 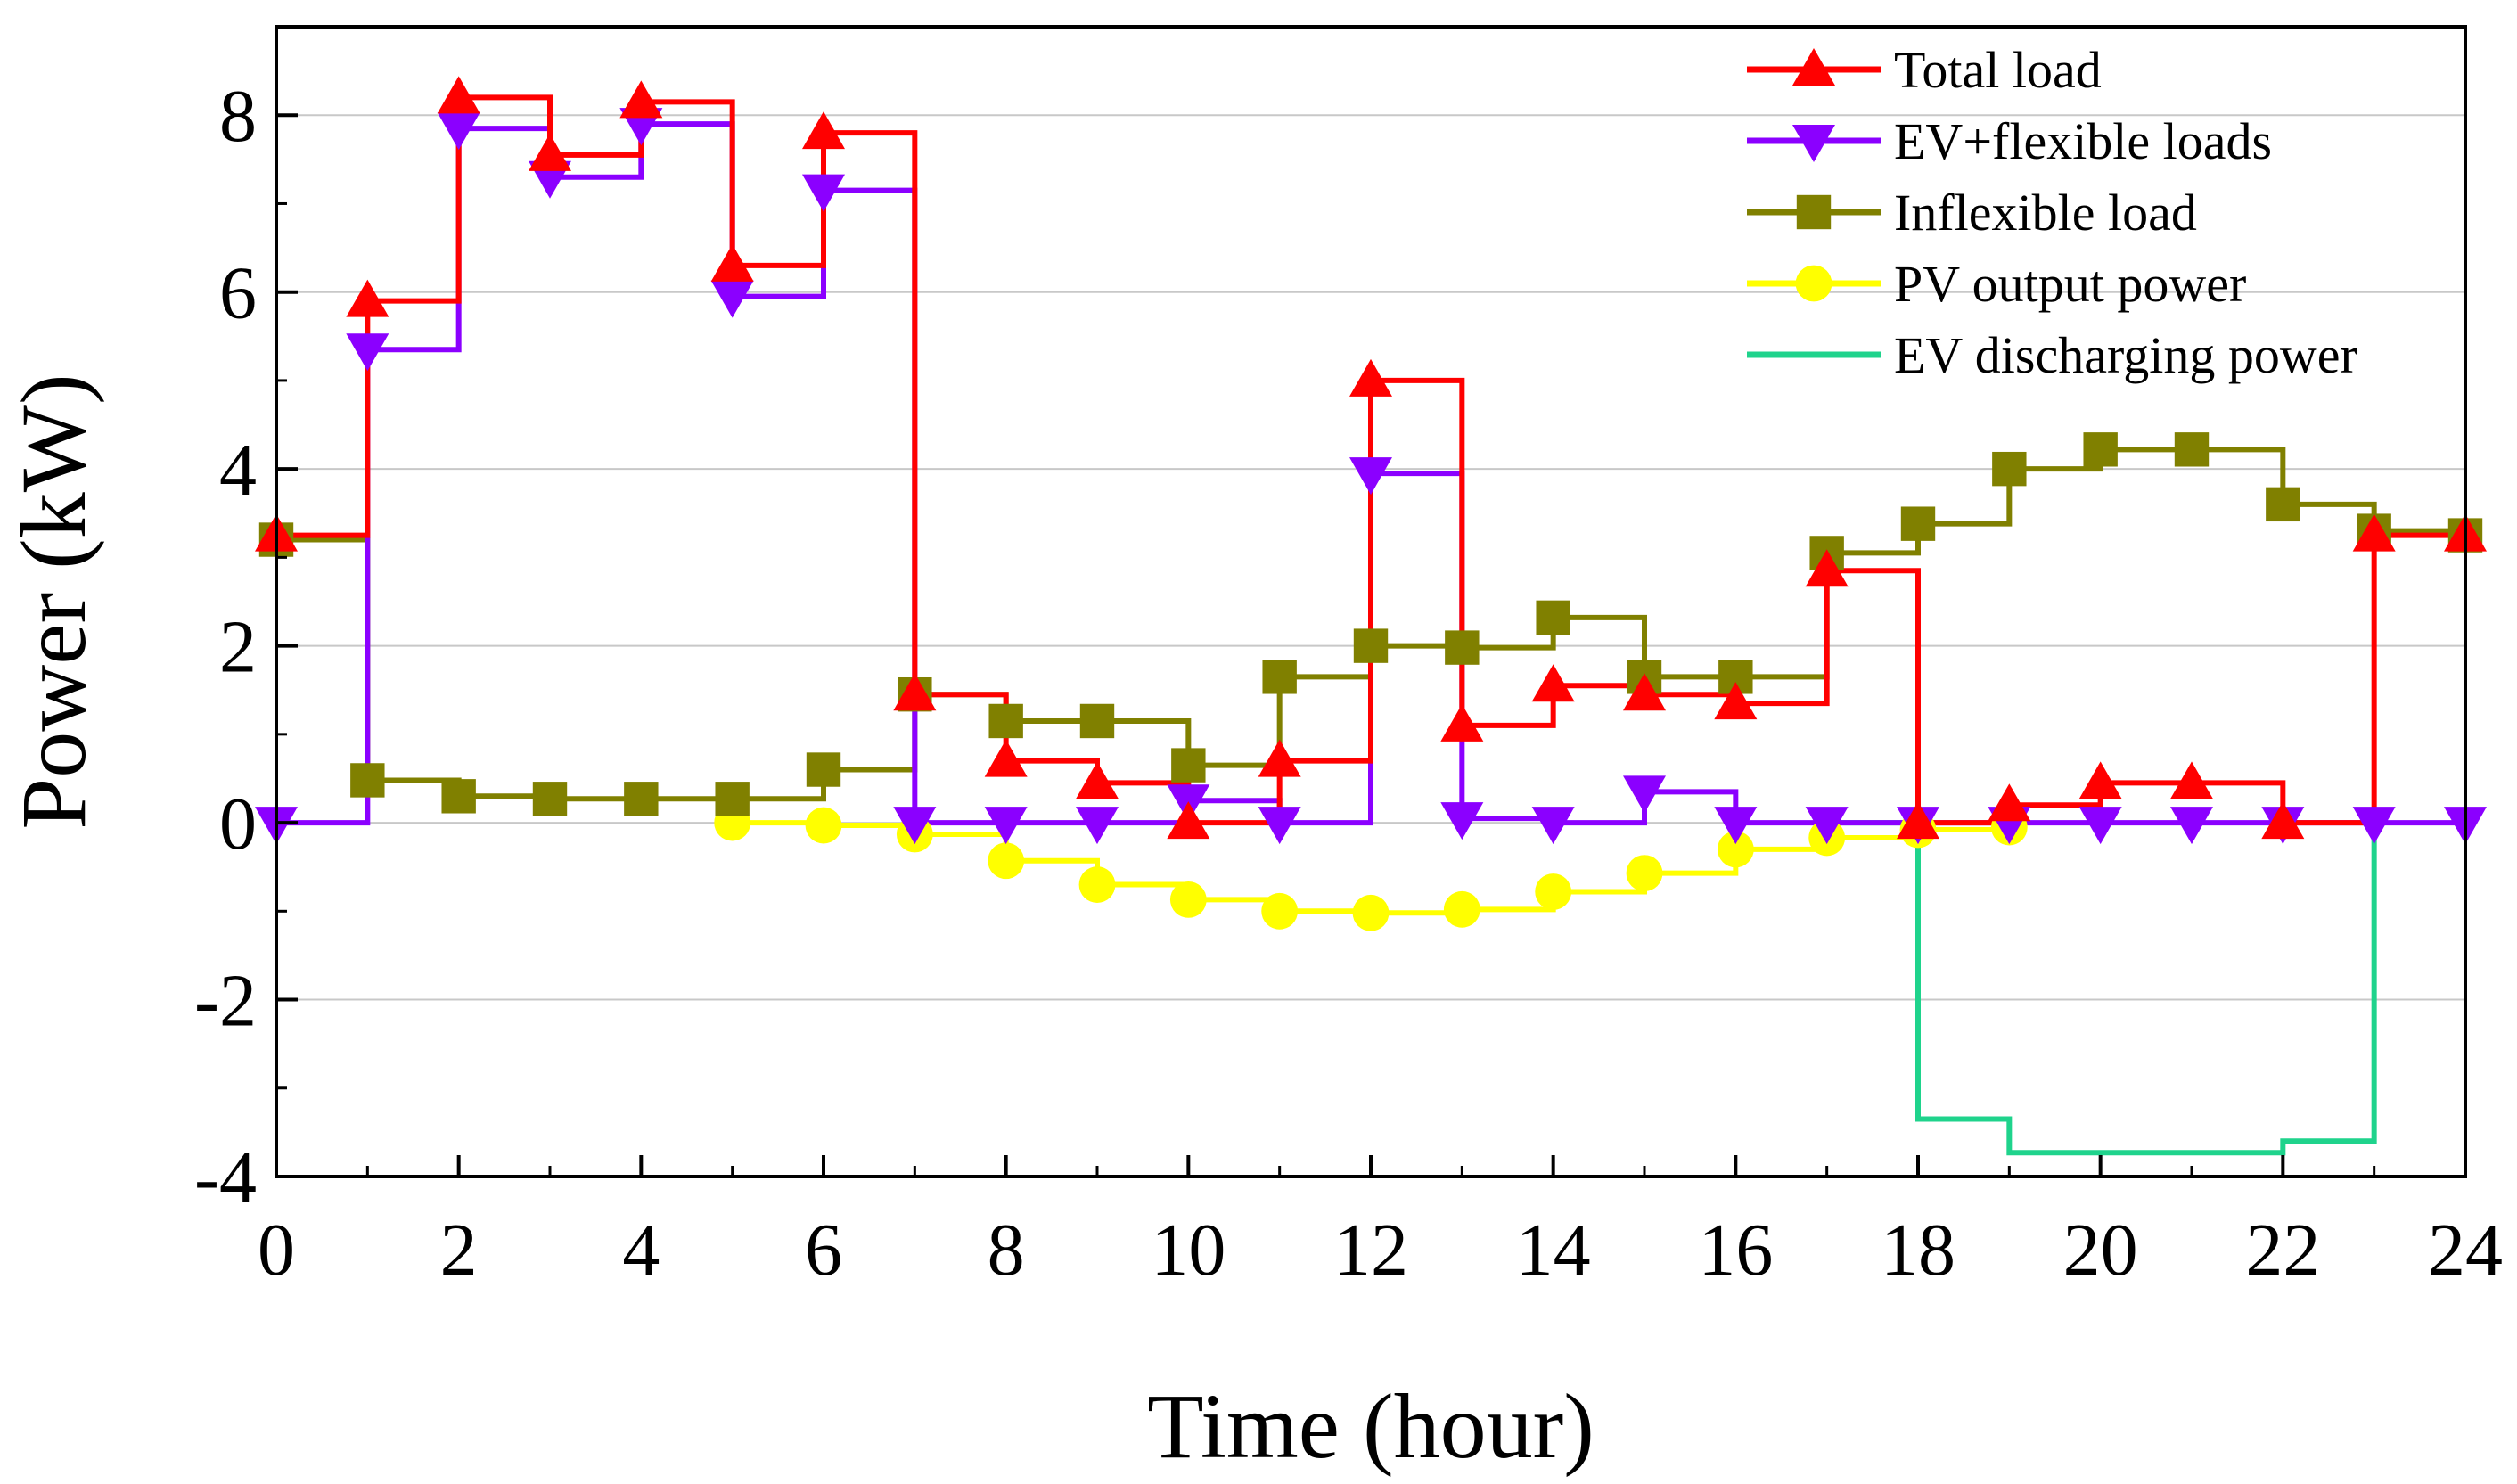 What do you see at coordinates (1007, 1250) in the screenshot?
I see `x-tick-label: 8` at bounding box center [1007, 1250].